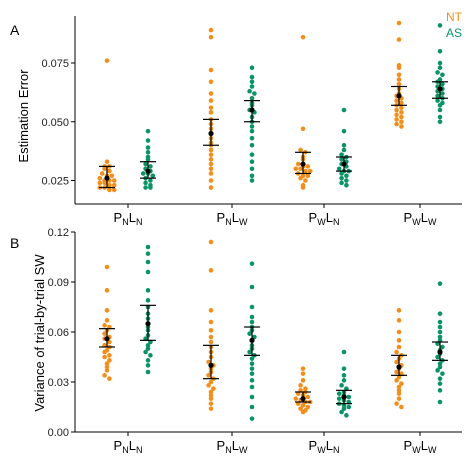 The image size is (474, 458). What do you see at coordinates (420, 218) in the screenshot?
I see `x-tick-label: PWLW` at bounding box center [420, 218].